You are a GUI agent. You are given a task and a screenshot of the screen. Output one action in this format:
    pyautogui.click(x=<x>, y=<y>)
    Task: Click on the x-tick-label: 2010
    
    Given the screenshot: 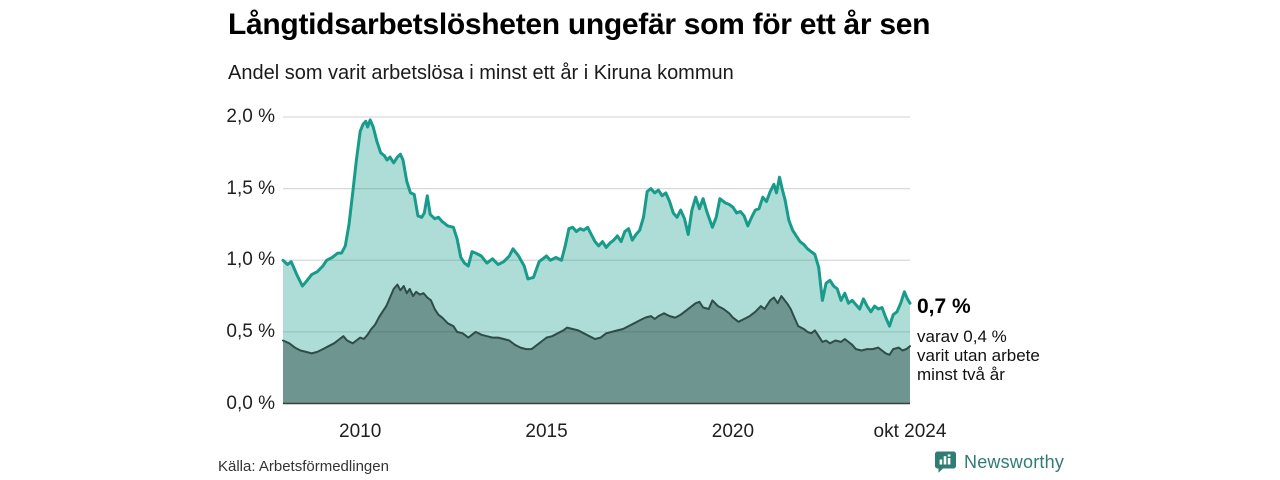 What is the action you would take?
    pyautogui.click(x=360, y=431)
    